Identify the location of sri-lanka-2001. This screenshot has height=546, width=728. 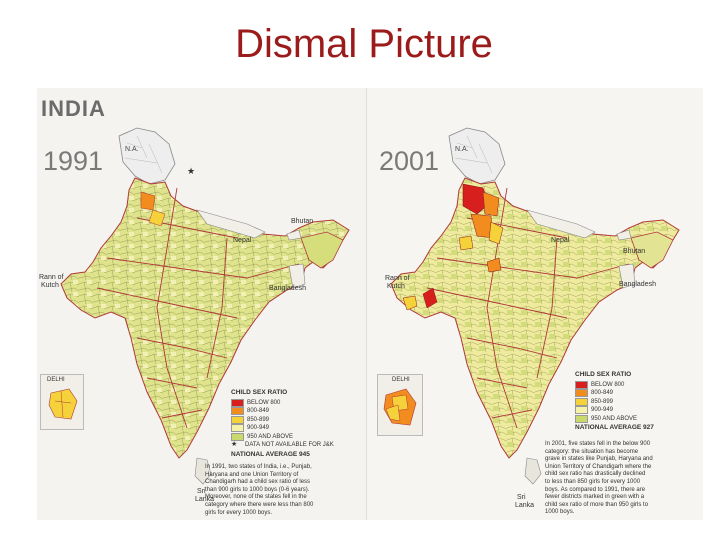
(533, 471).